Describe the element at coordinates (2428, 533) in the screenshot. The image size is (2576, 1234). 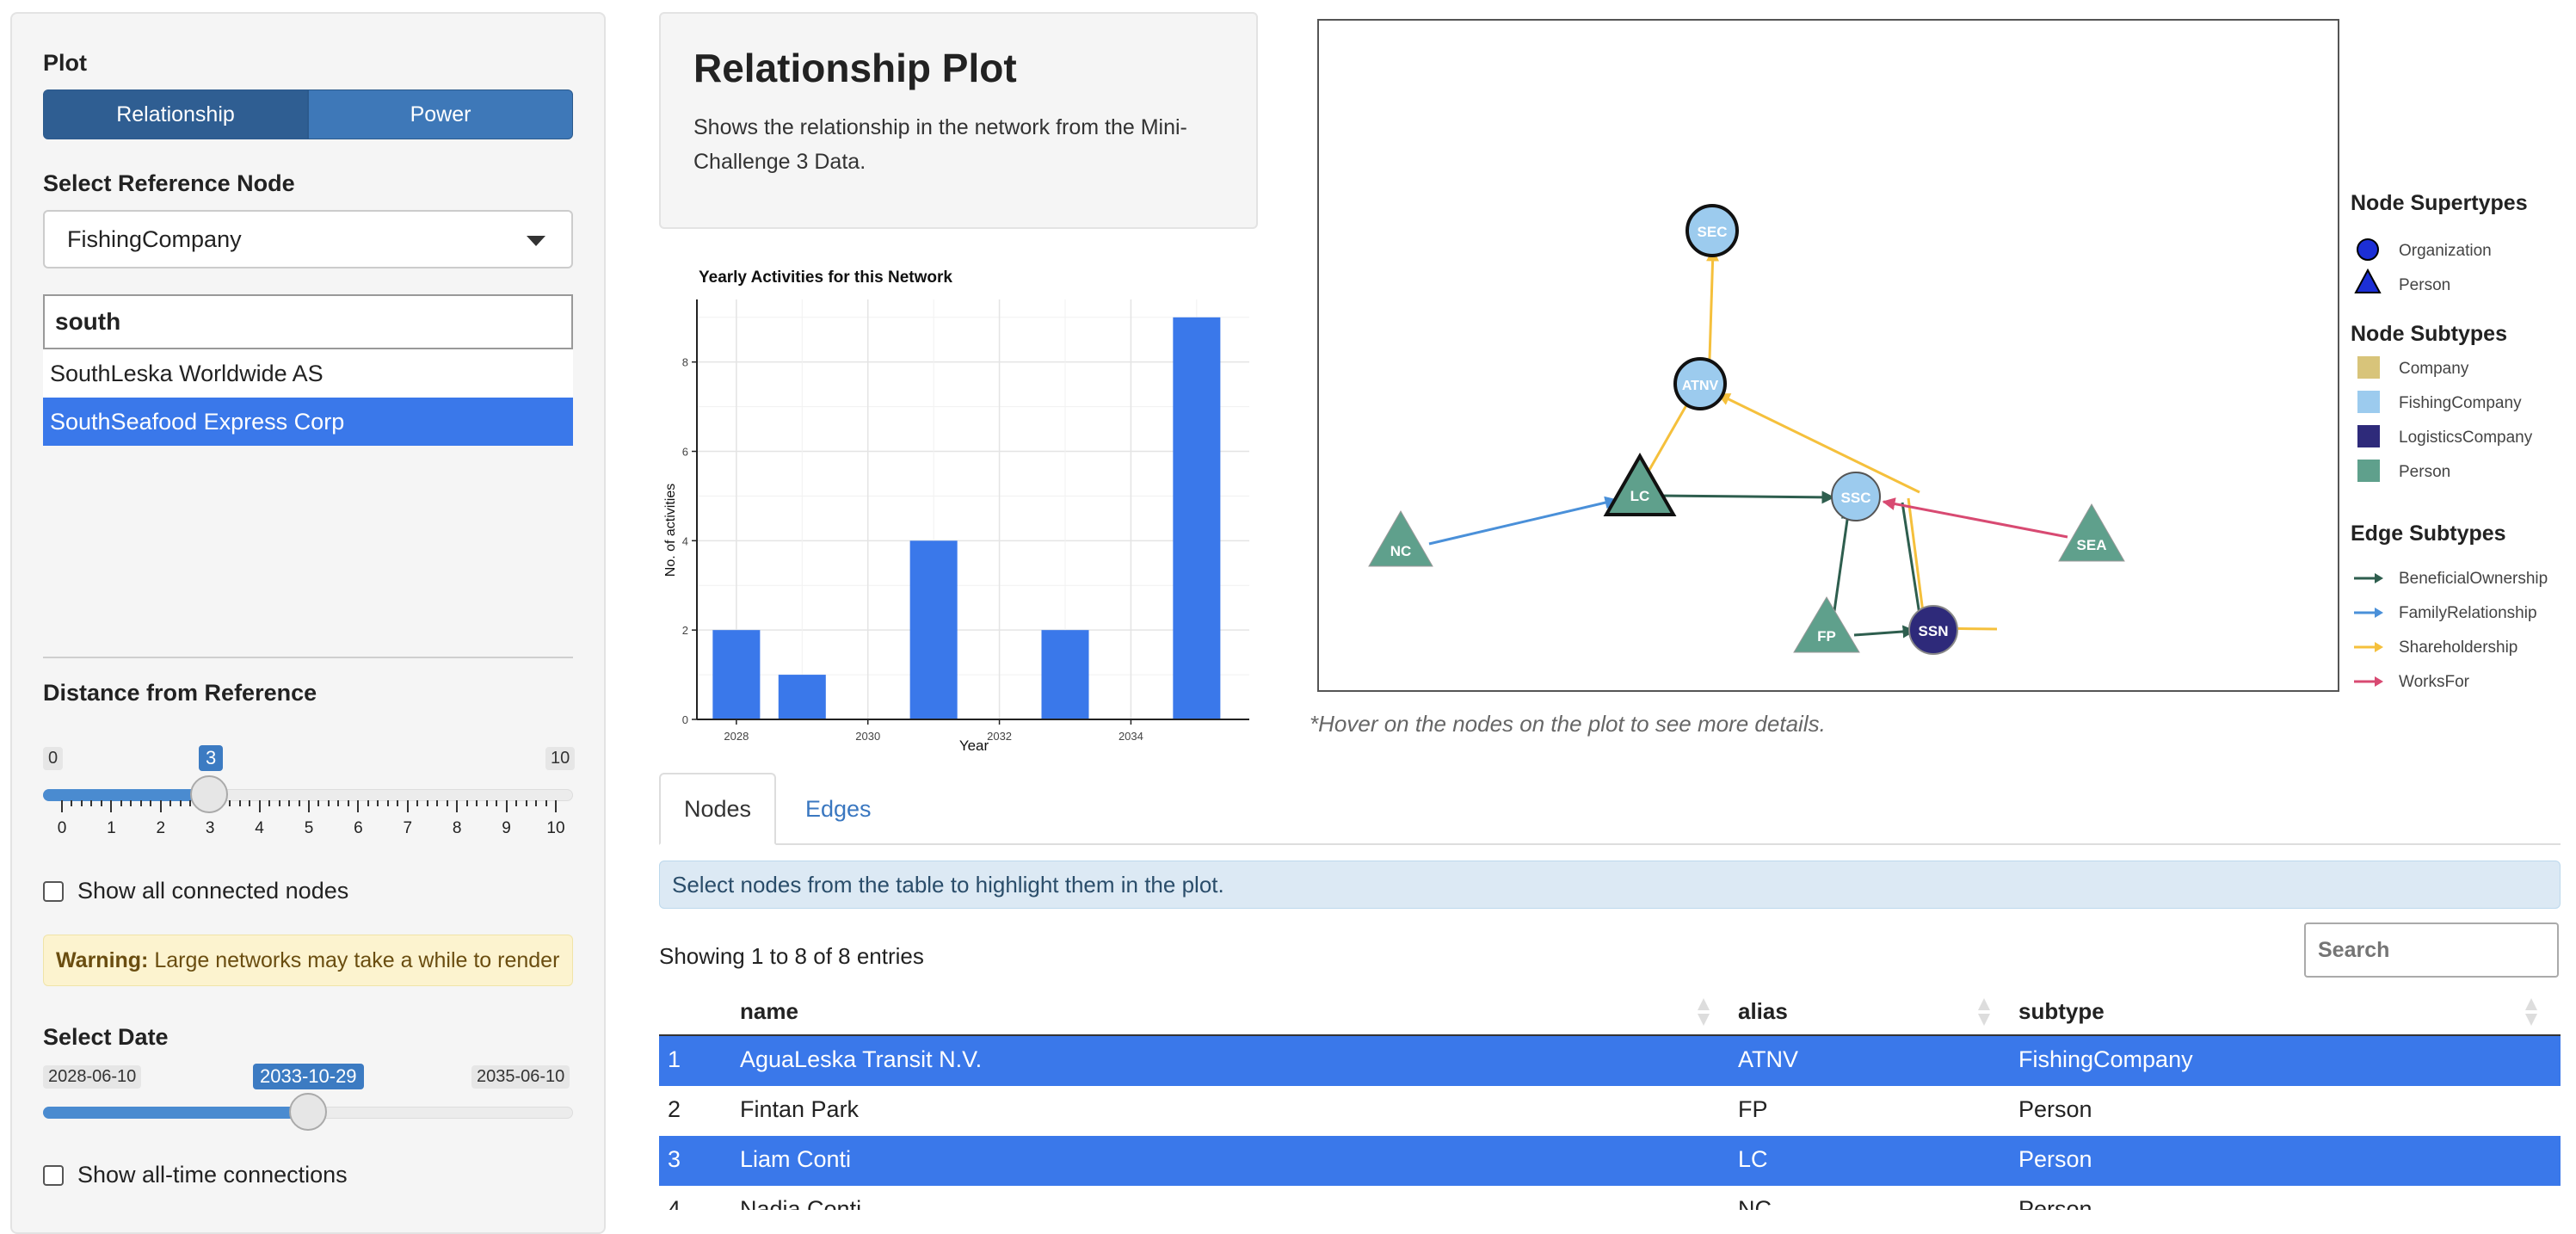
I see `legend-edges-title: Edge Subtypes` at that location.